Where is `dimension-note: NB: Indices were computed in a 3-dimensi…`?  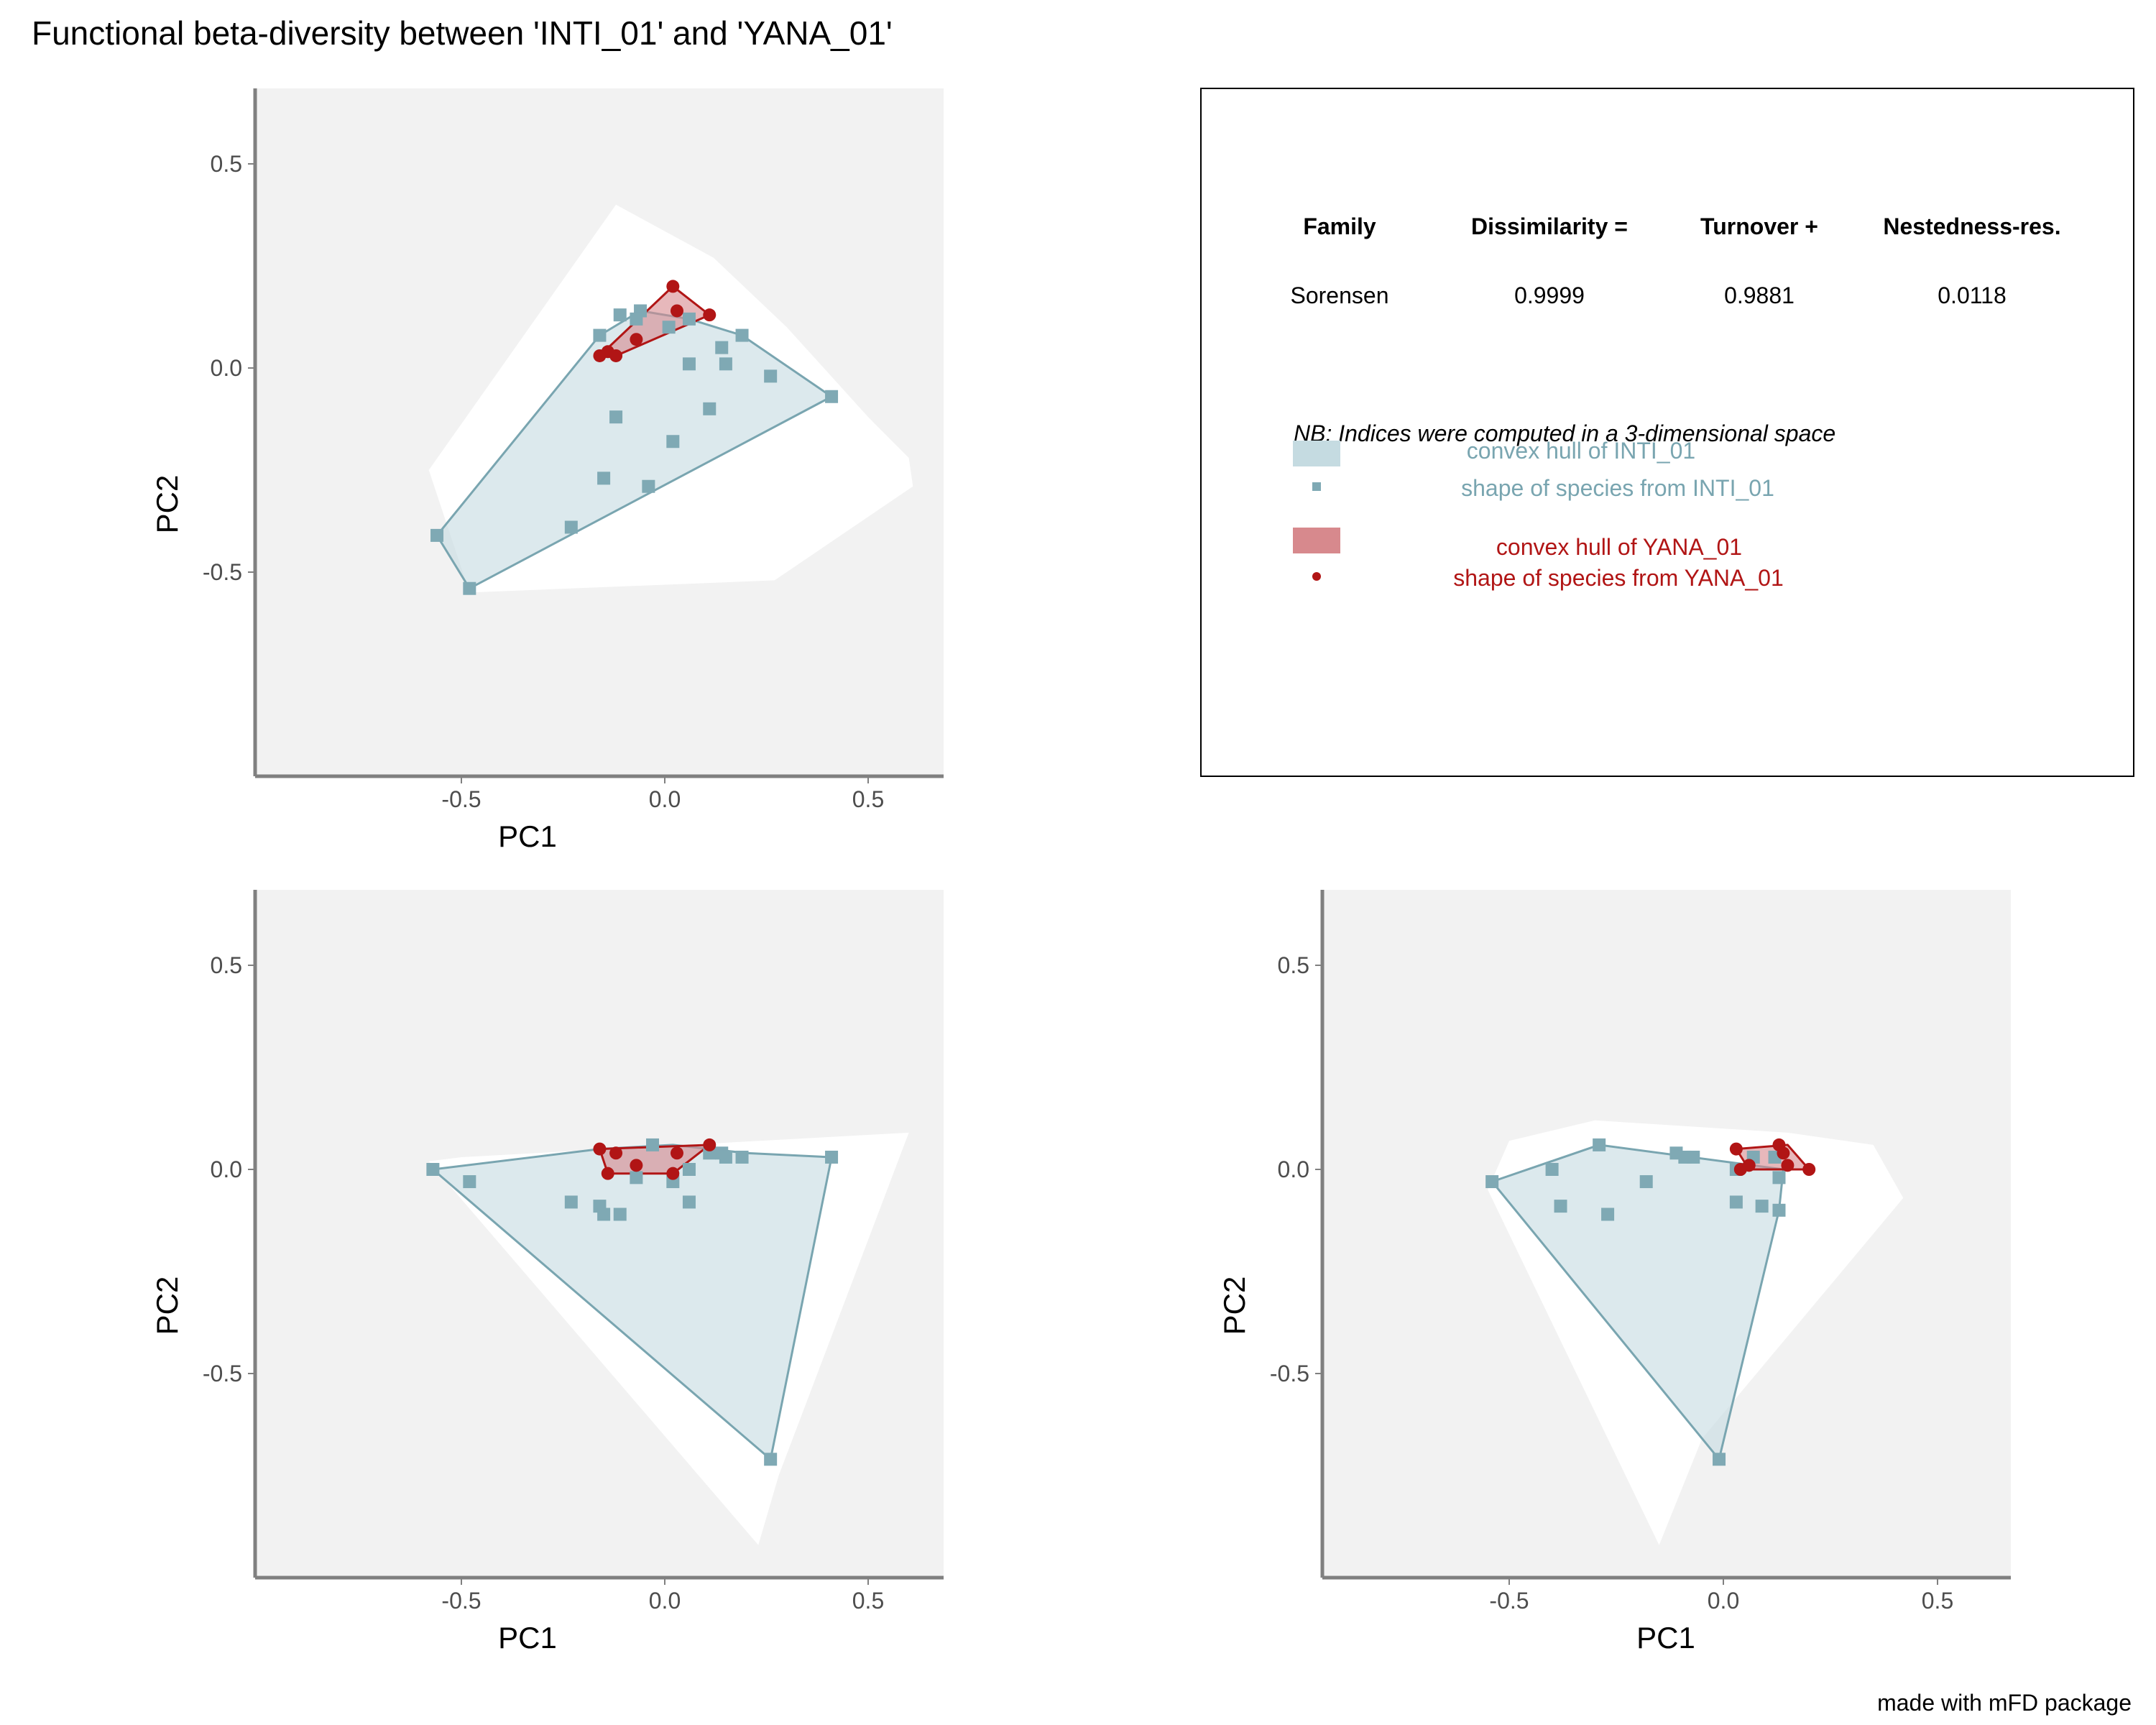 dimension-note: NB: Indices were computed in a 3-dimensi… is located at coordinates (1565, 433).